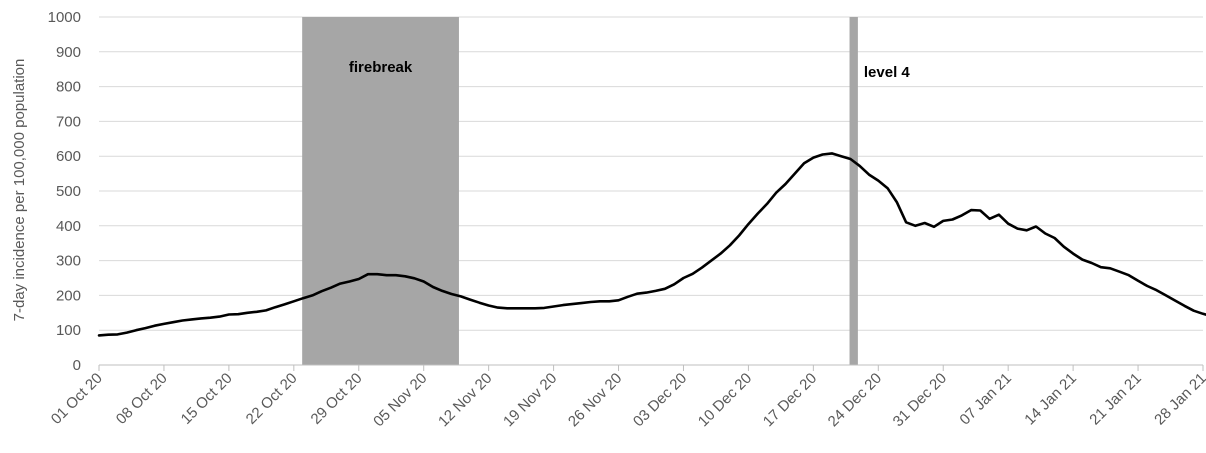 Image resolution: width=1206 pixels, height=453 pixels. What do you see at coordinates (985, 399) in the screenshot?
I see `x-tick-label-14: 07 Jan 21` at bounding box center [985, 399].